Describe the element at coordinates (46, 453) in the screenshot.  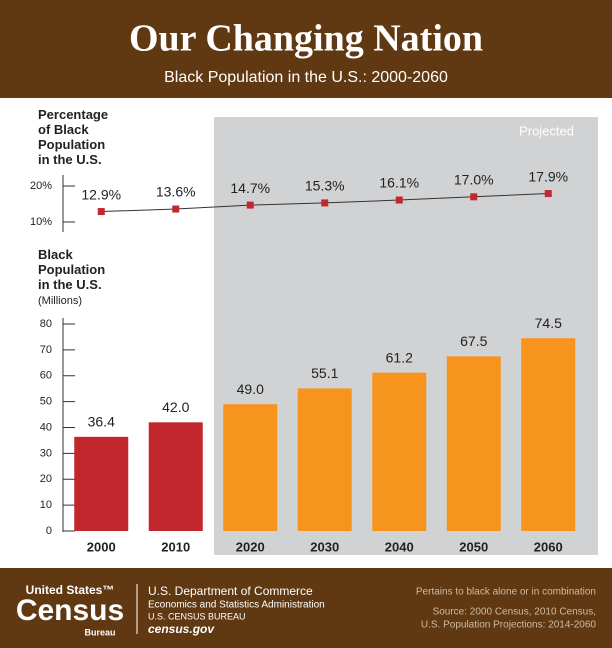
I see `y-tick-label: 30` at that location.